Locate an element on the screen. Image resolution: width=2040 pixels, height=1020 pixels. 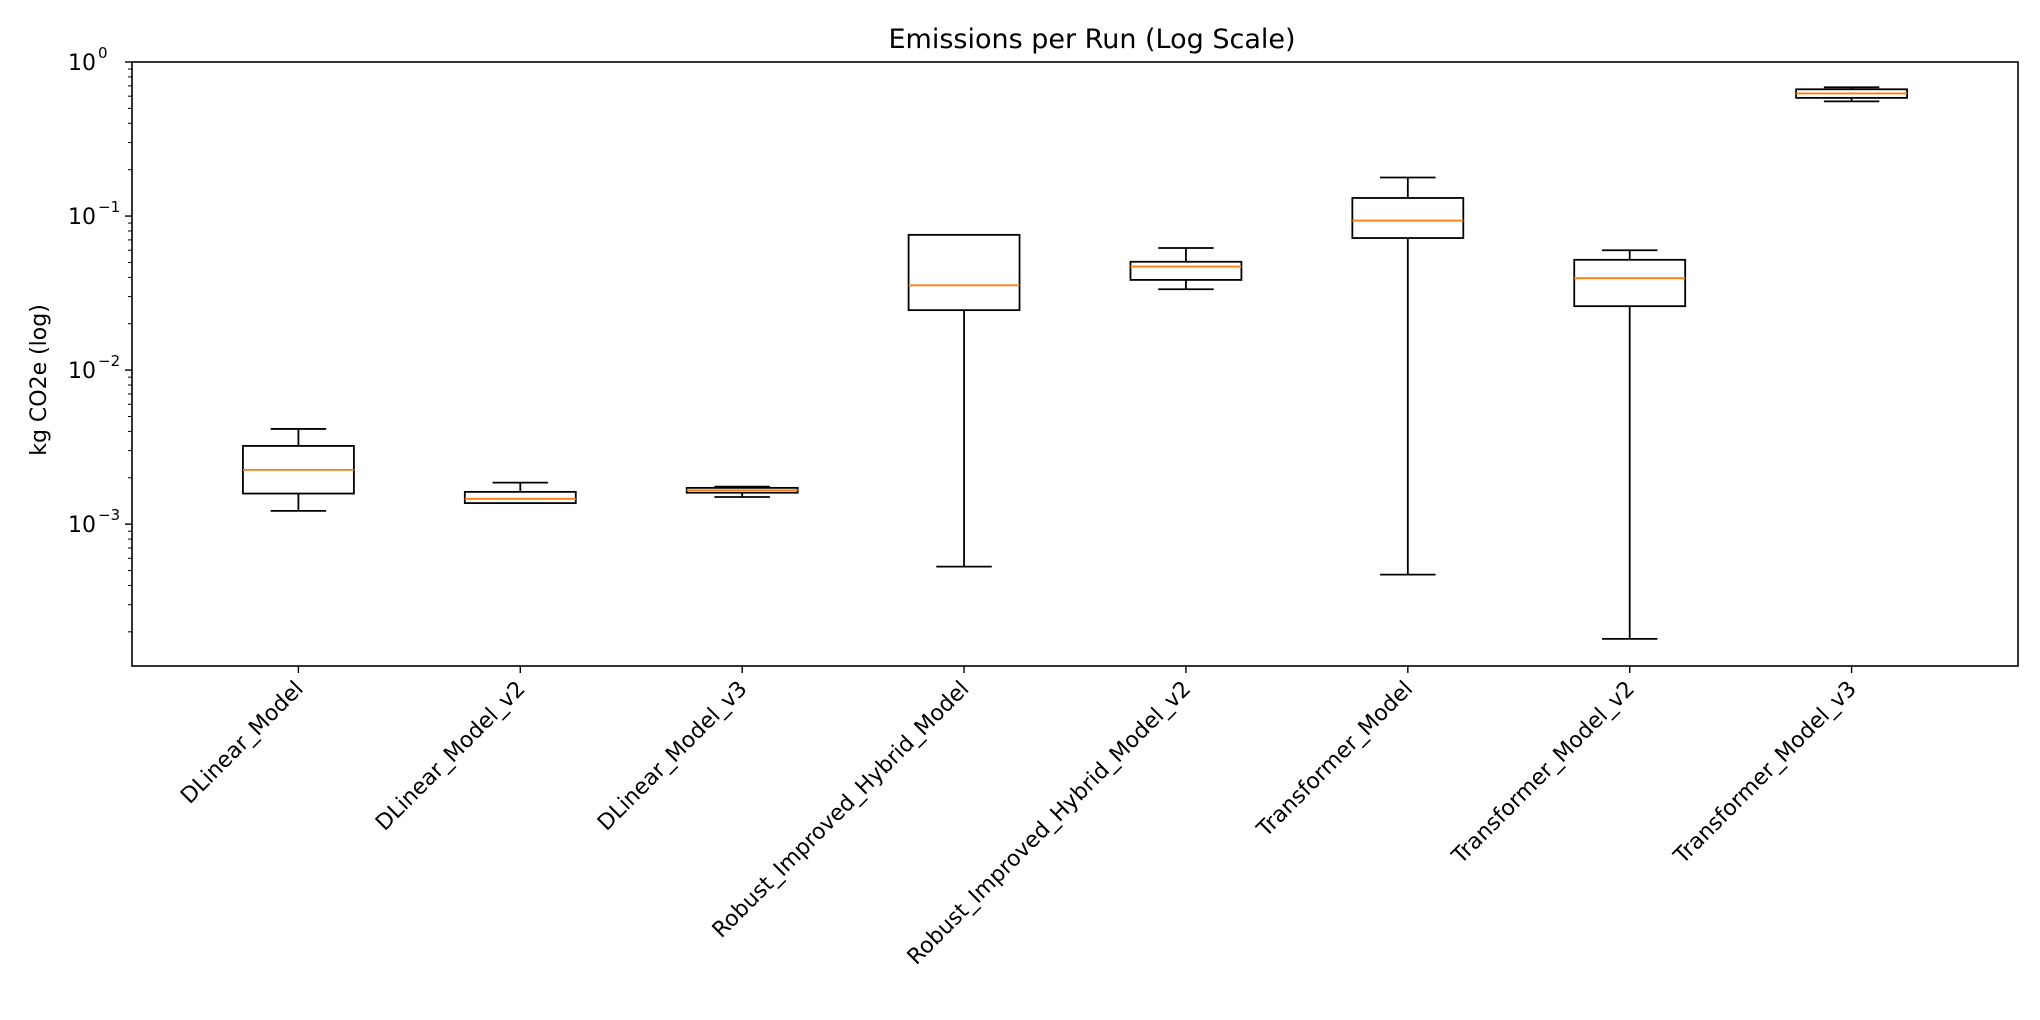
y-axis-label: kg CO2e (log) is located at coordinates (39, 380).